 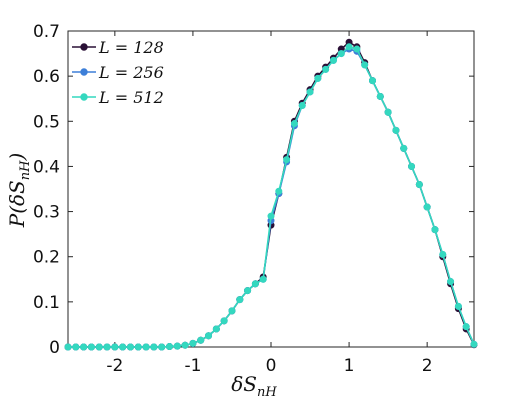 I want to click on y-tick-label: 0.7, so click(x=46, y=32).